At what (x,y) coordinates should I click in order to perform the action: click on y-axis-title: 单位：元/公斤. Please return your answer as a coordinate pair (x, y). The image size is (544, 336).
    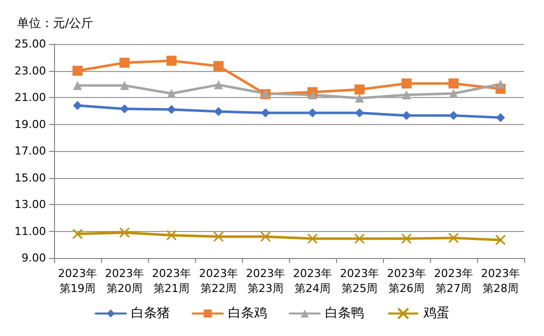
    Looking at the image, I should click on (55, 23).